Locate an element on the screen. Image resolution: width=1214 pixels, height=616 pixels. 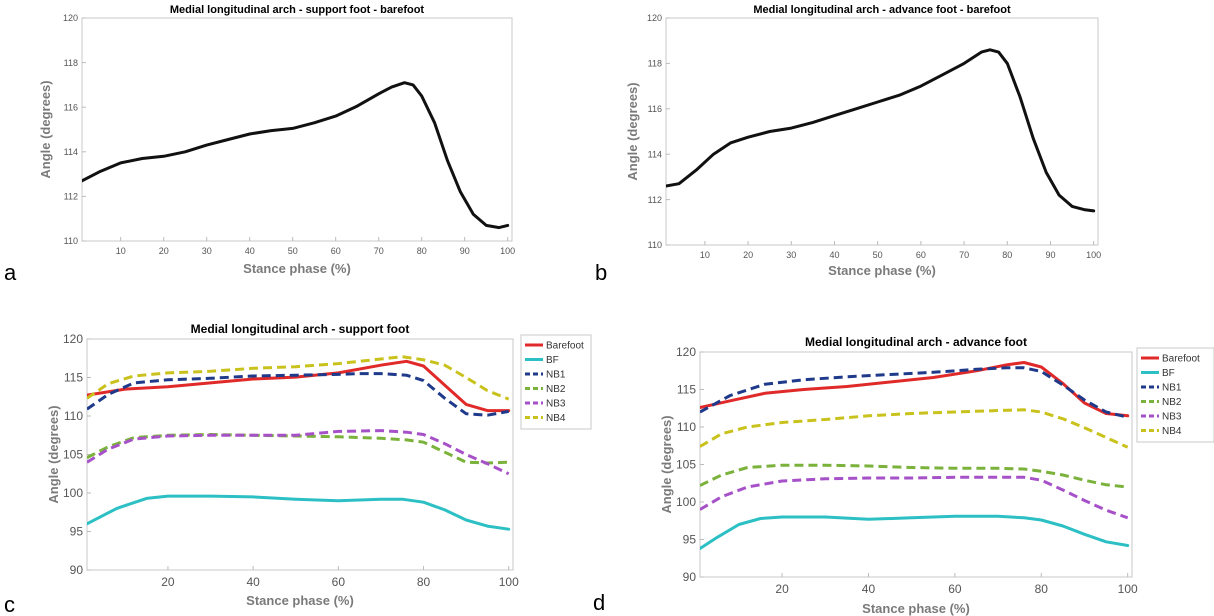
x-tick-label: 10 is located at coordinates (121, 251).